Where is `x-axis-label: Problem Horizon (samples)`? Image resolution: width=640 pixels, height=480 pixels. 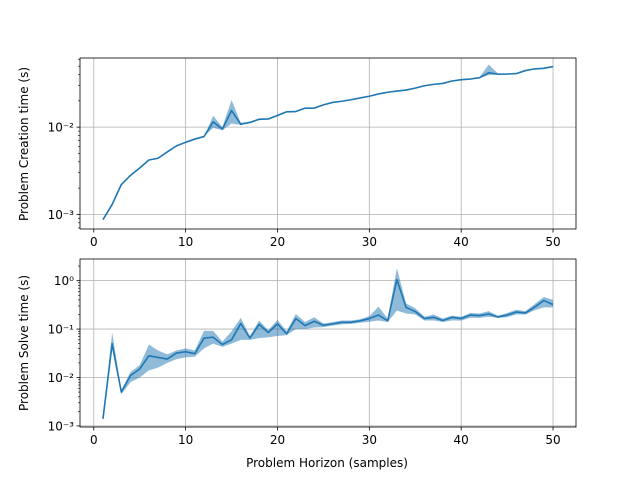
x-axis-label: Problem Horizon (samples) is located at coordinates (327, 463).